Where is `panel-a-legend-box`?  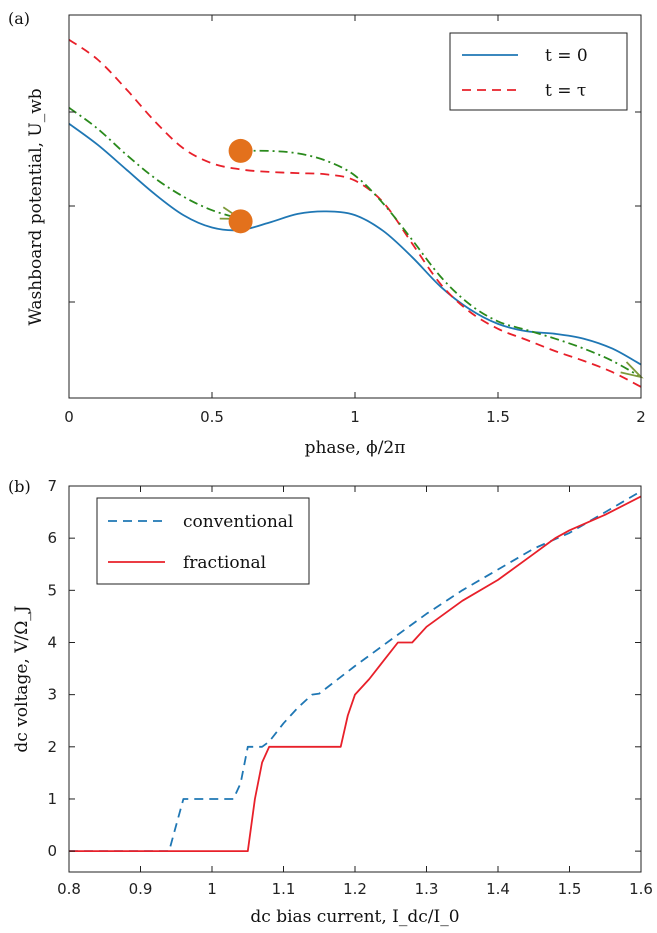
panel-a-legend-box is located at coordinates (538, 71).